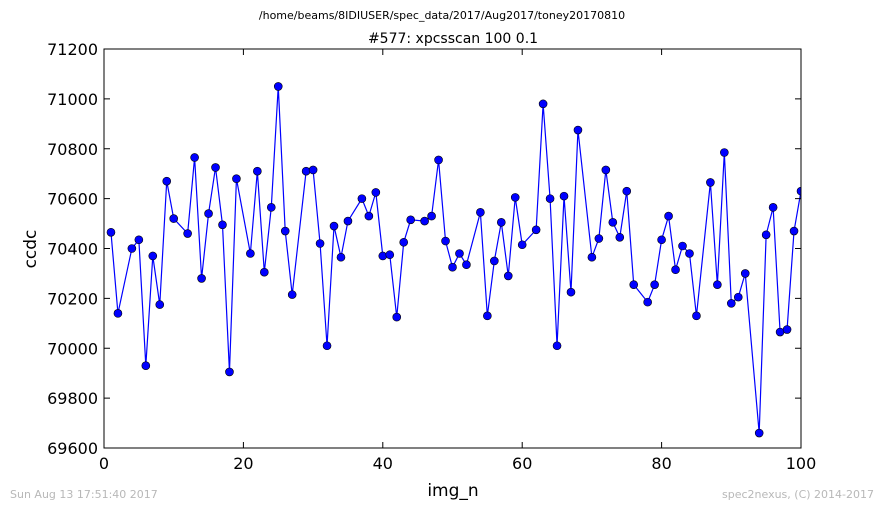 The width and height of the screenshot is (884, 509). What do you see at coordinates (72, 249) in the screenshot?
I see `y-tick-label: 70400` at bounding box center [72, 249].